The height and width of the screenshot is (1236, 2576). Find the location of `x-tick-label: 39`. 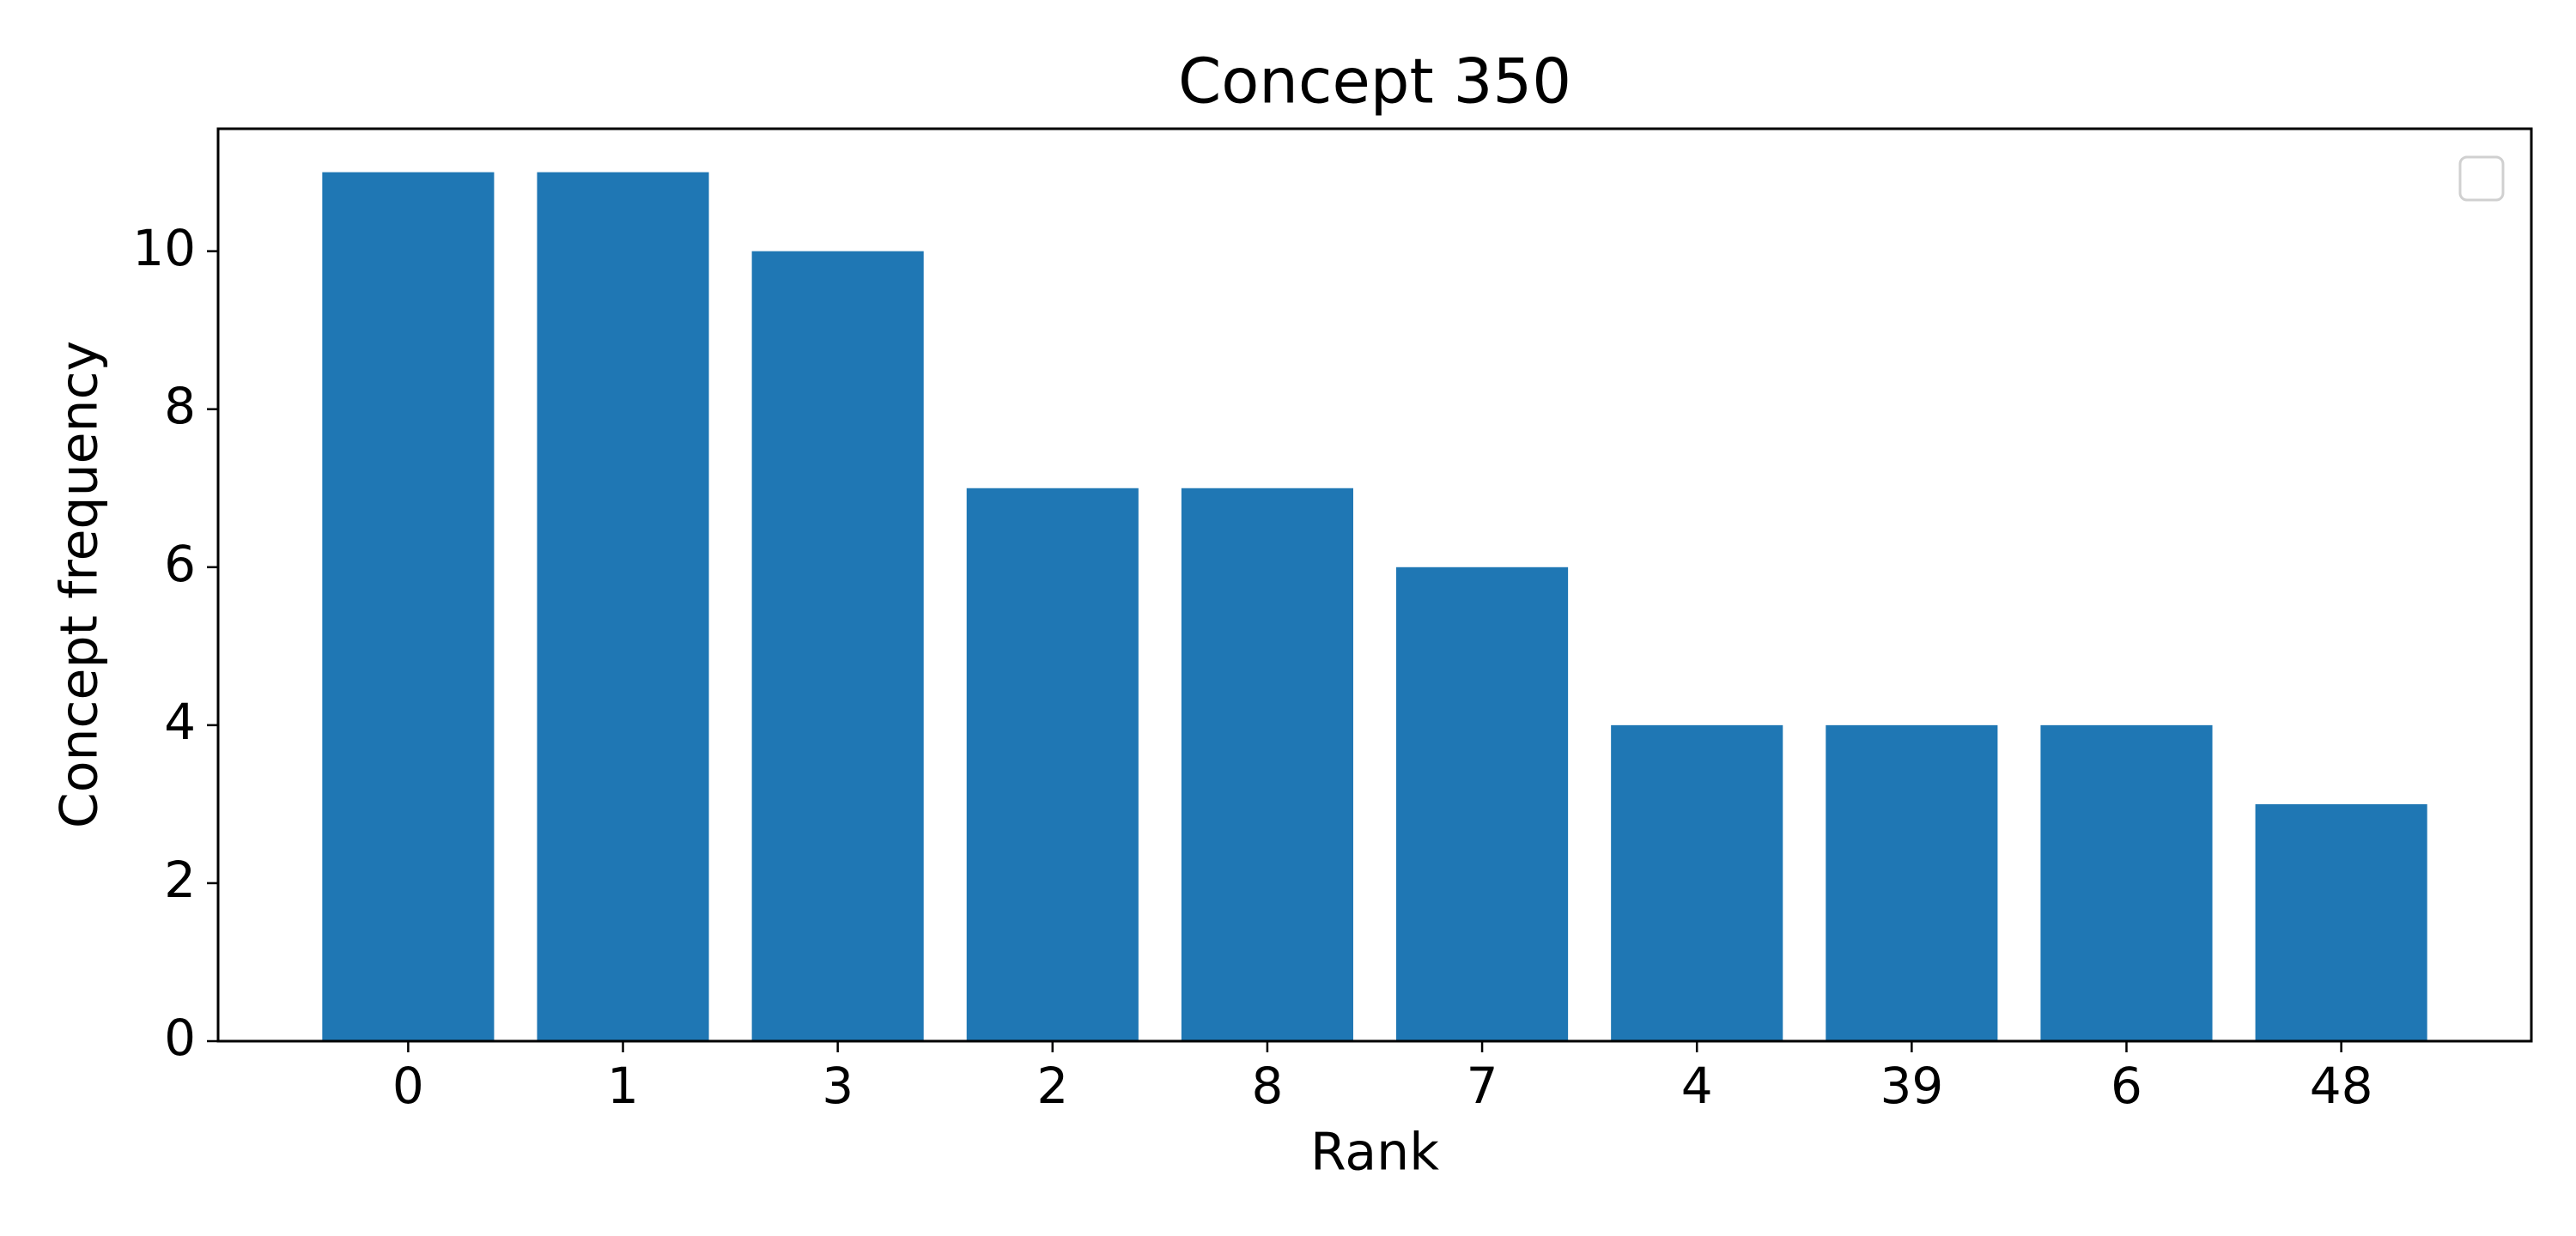

x-tick-label: 39 is located at coordinates (1911, 1086).